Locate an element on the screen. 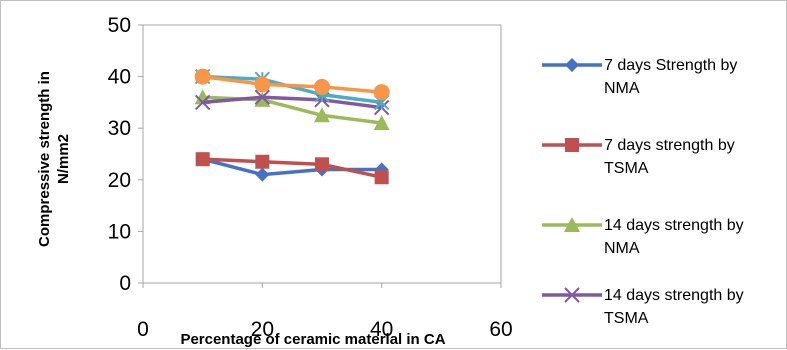 The image size is (787, 350). x-tick-label: 60 is located at coordinates (500, 329).